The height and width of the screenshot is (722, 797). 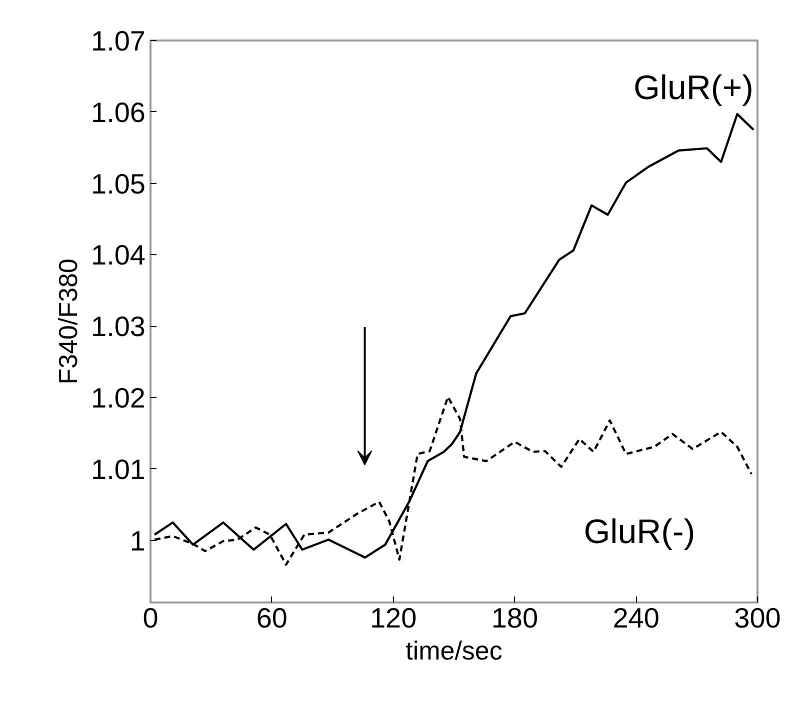 What do you see at coordinates (393, 618) in the screenshot?
I see `x-tick-label: 120` at bounding box center [393, 618].